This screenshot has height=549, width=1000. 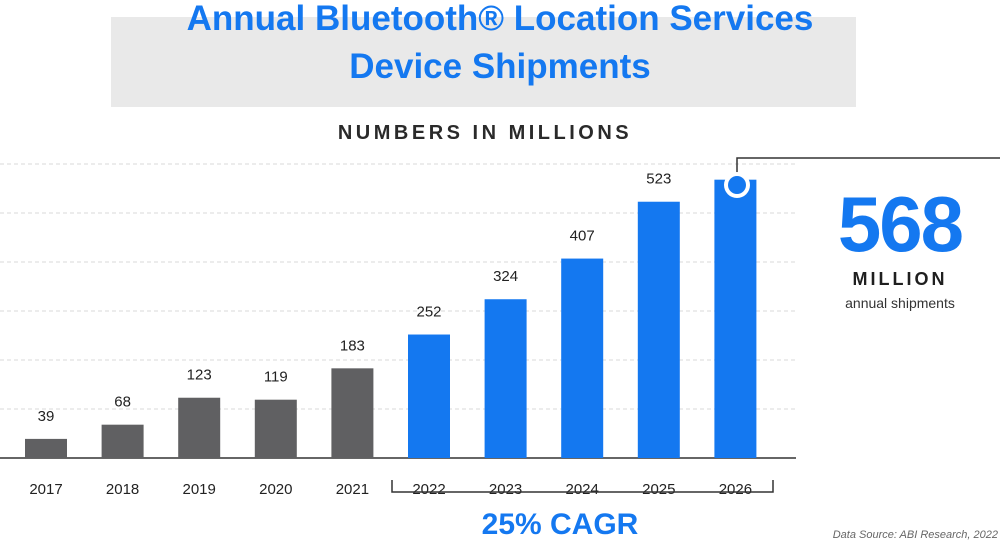 What do you see at coordinates (428, 489) in the screenshot?
I see `x-tick-2022: 2022` at bounding box center [428, 489].